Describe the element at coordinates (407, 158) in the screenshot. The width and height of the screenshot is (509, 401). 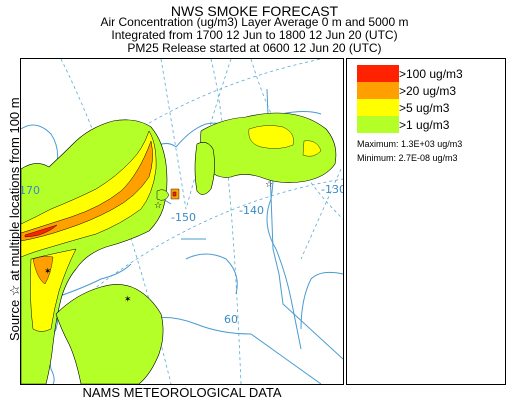
I see `legend-minimum: Minimum: 2.7E-08 ug/m3` at that location.